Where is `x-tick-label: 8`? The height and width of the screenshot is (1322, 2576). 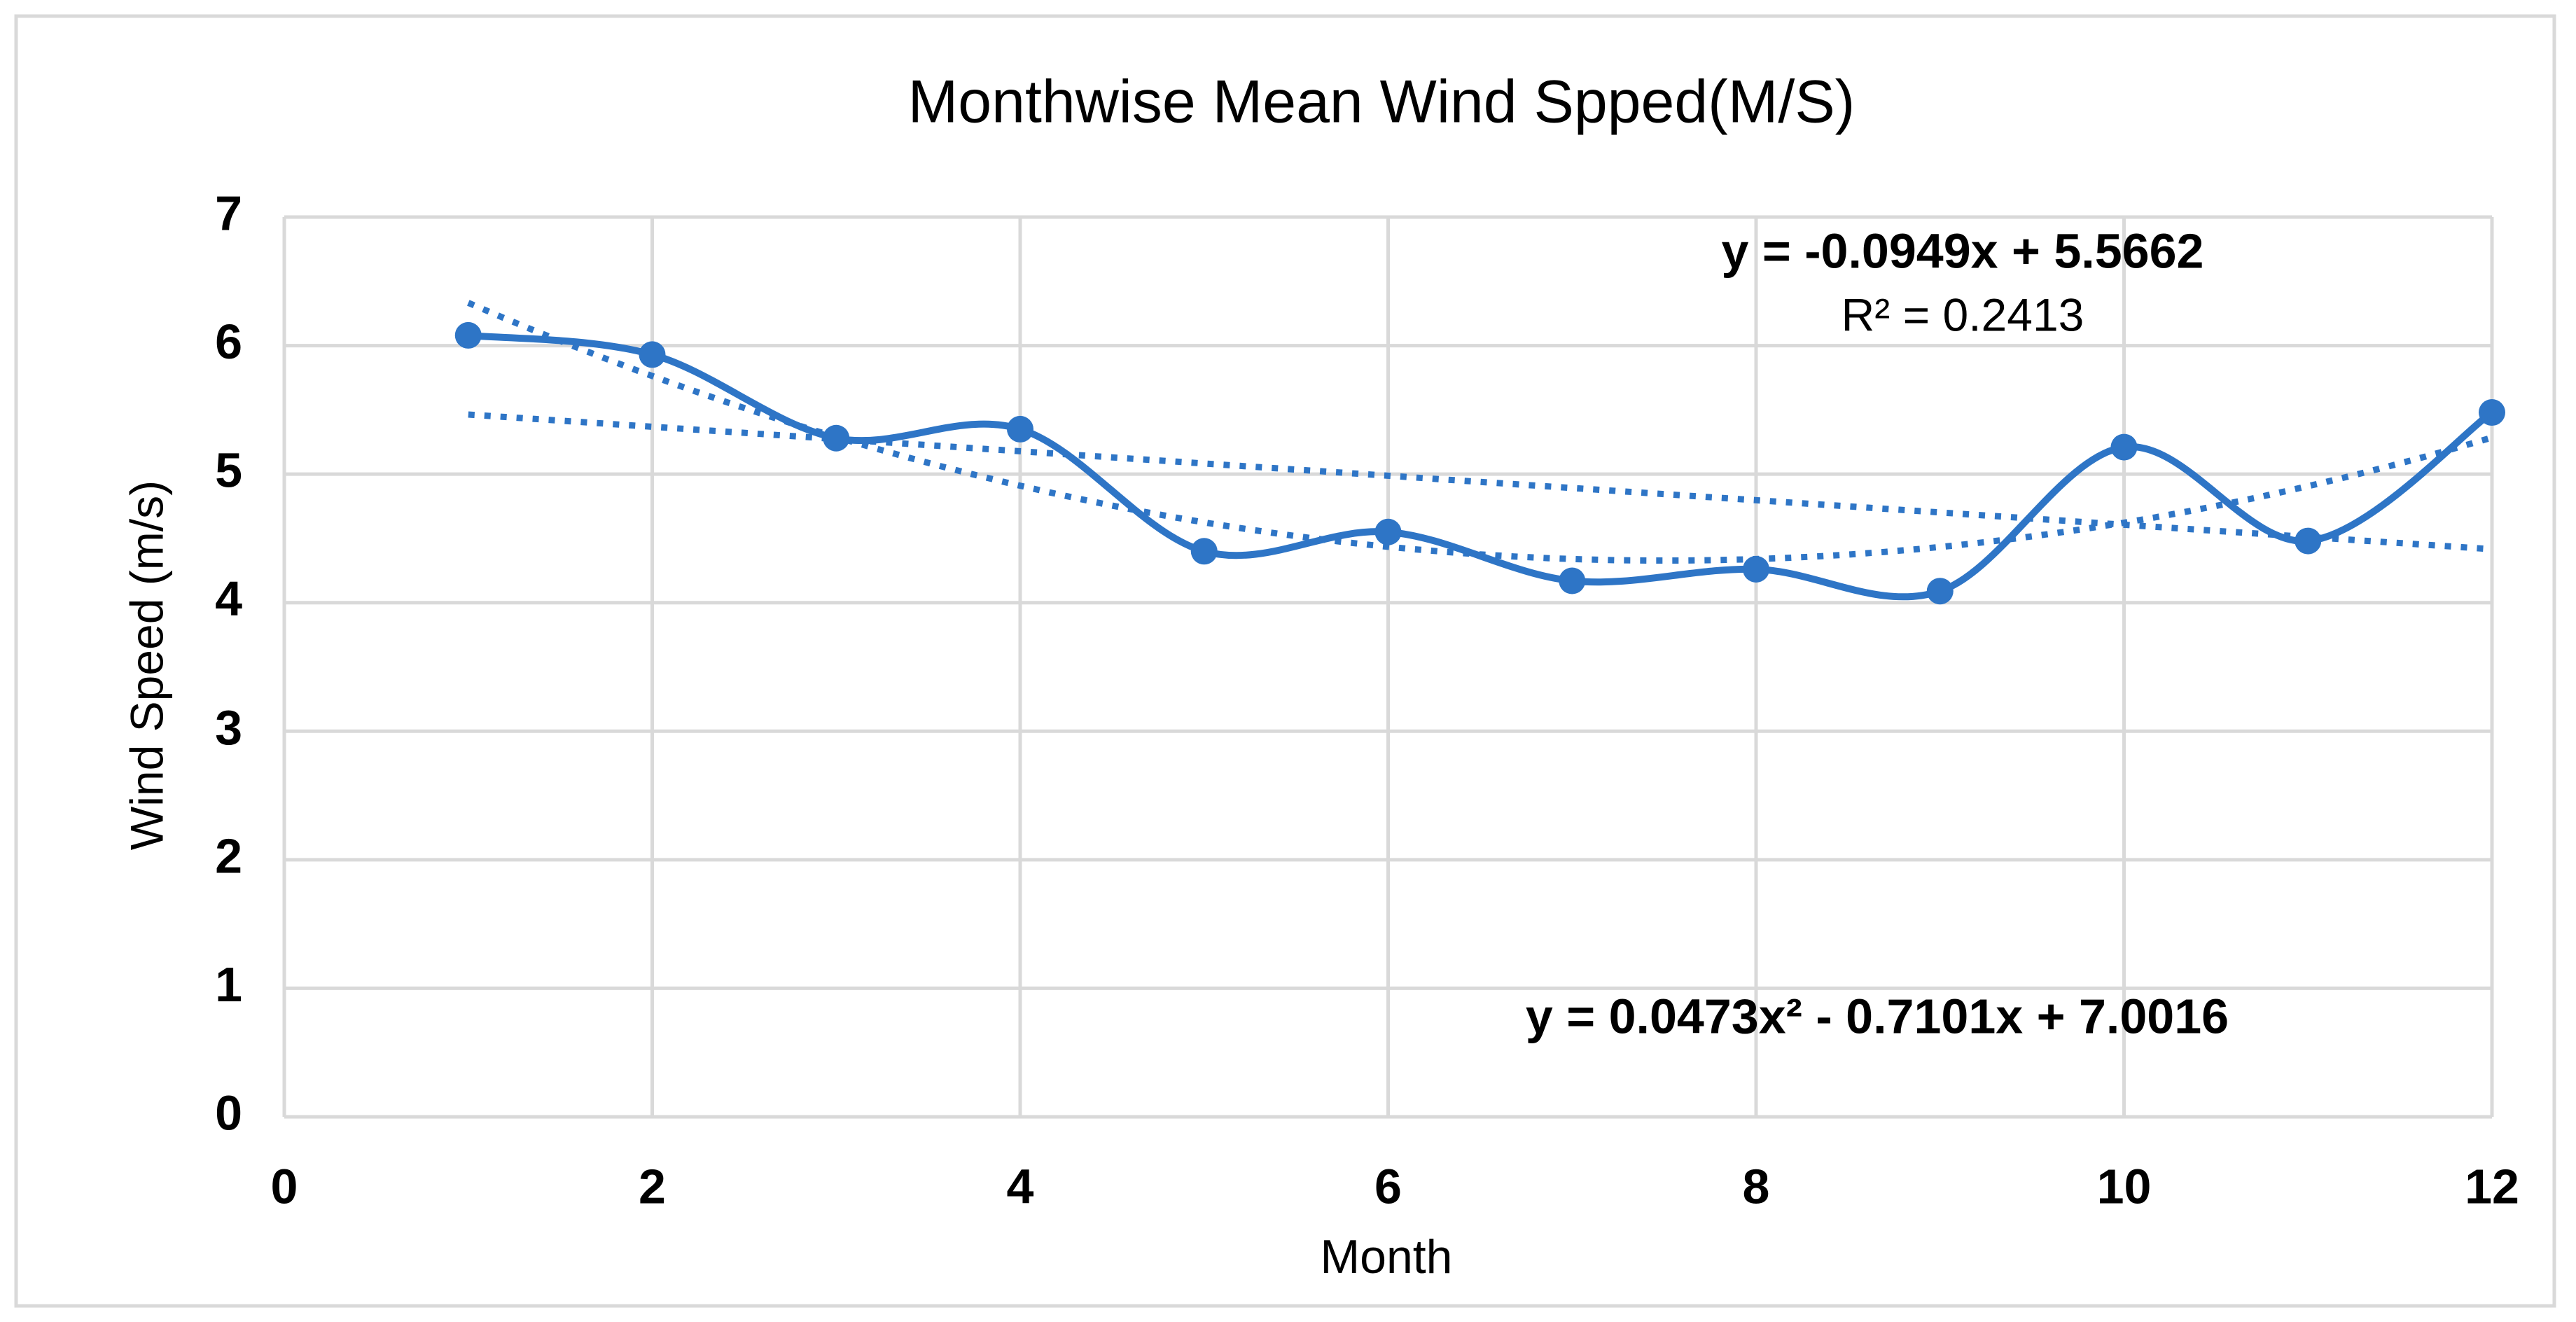
x-tick-label: 8 is located at coordinates (1756, 1186).